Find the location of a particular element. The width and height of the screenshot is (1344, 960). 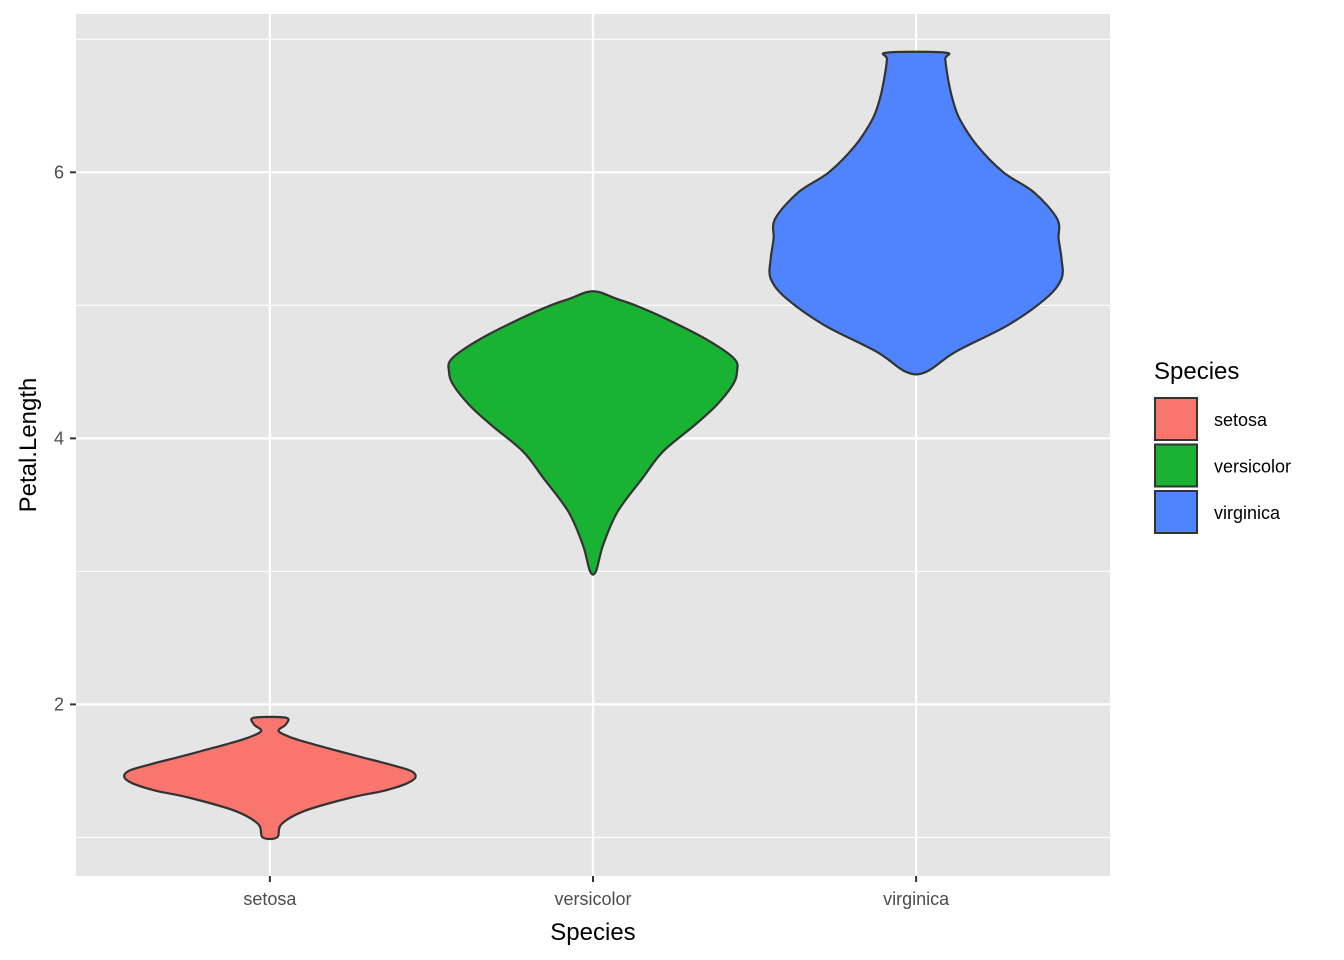

legend-label-versicolor: versicolor is located at coordinates (1252, 467).